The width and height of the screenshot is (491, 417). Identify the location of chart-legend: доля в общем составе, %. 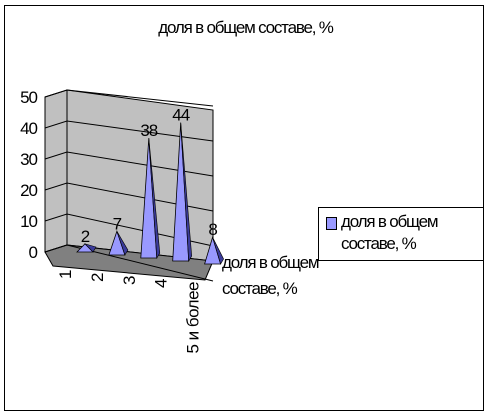
(401, 234).